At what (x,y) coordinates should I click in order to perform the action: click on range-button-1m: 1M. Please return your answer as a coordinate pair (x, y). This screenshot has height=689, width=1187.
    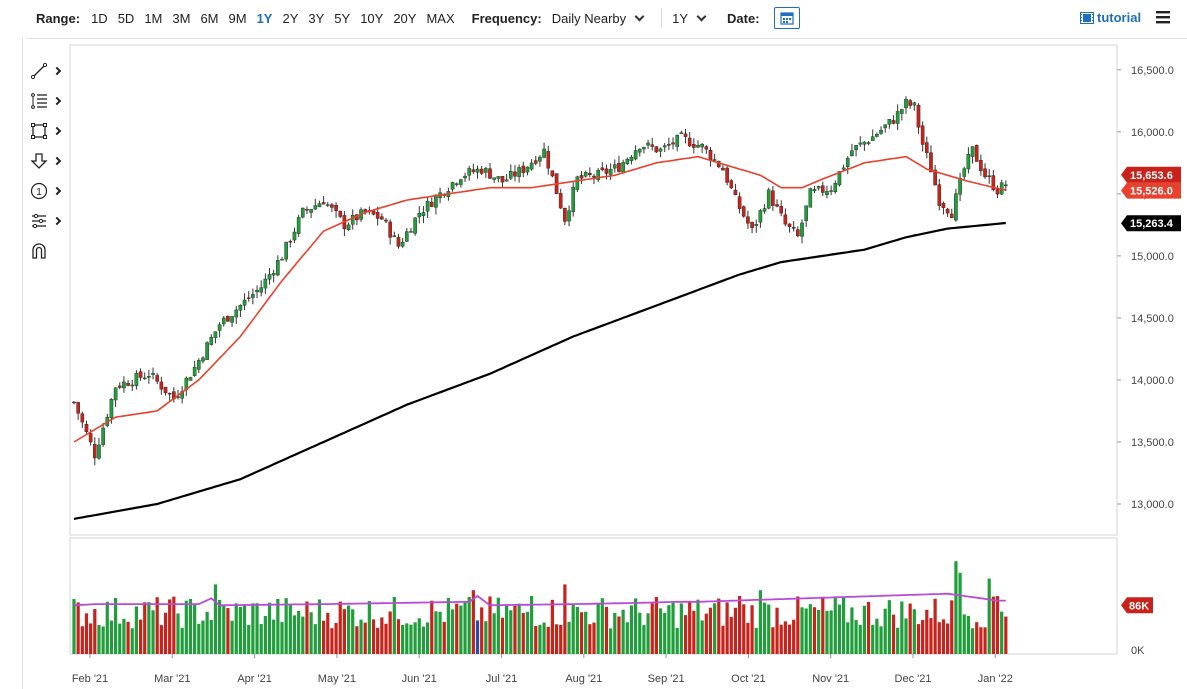
    Looking at the image, I should click on (153, 18).